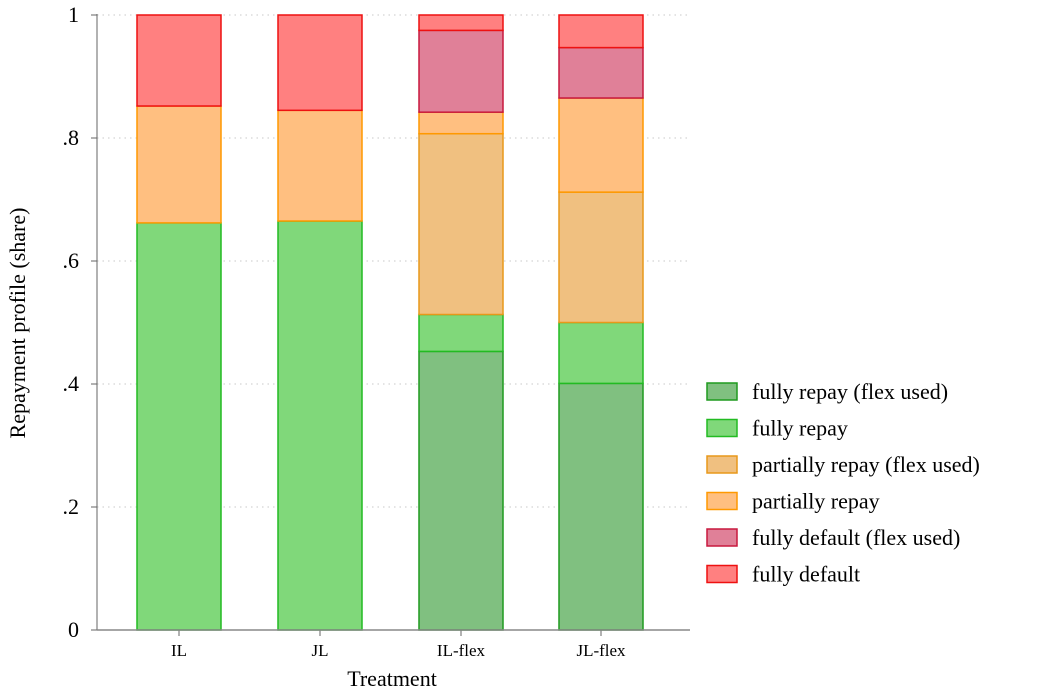 The width and height of the screenshot is (1060, 691). What do you see at coordinates (179, 650) in the screenshot?
I see `x-tick-label: IL` at bounding box center [179, 650].